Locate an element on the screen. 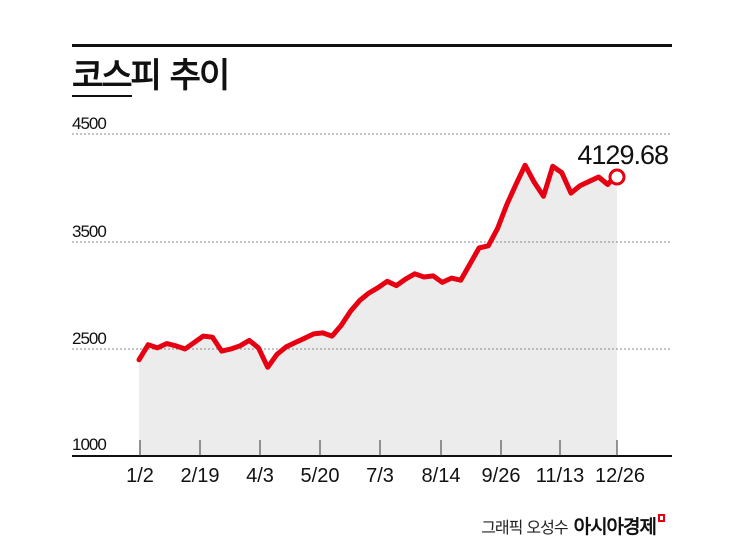  top-rule is located at coordinates (372, 45).